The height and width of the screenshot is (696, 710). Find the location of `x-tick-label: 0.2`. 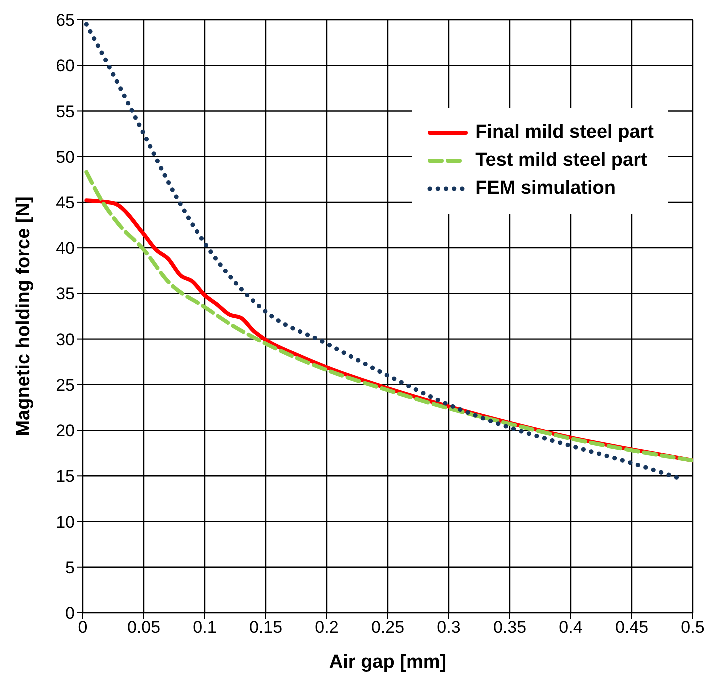

x-tick-label: 0.2 is located at coordinates (327, 628).